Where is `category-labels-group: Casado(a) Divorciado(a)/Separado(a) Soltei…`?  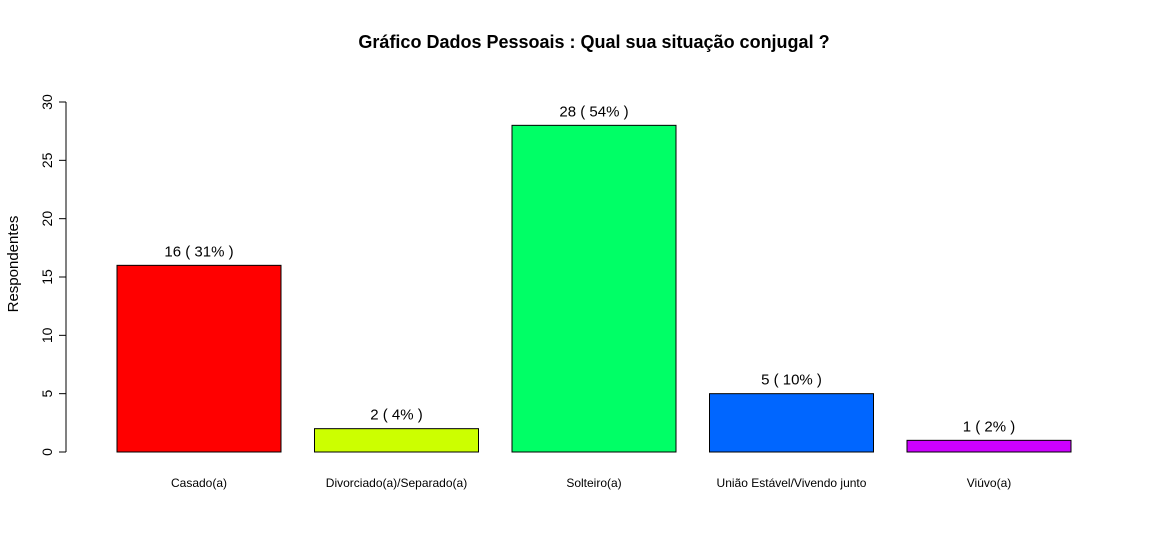 category-labels-group: Casado(a) Divorciado(a)/Separado(a) Soltei… is located at coordinates (591, 483).